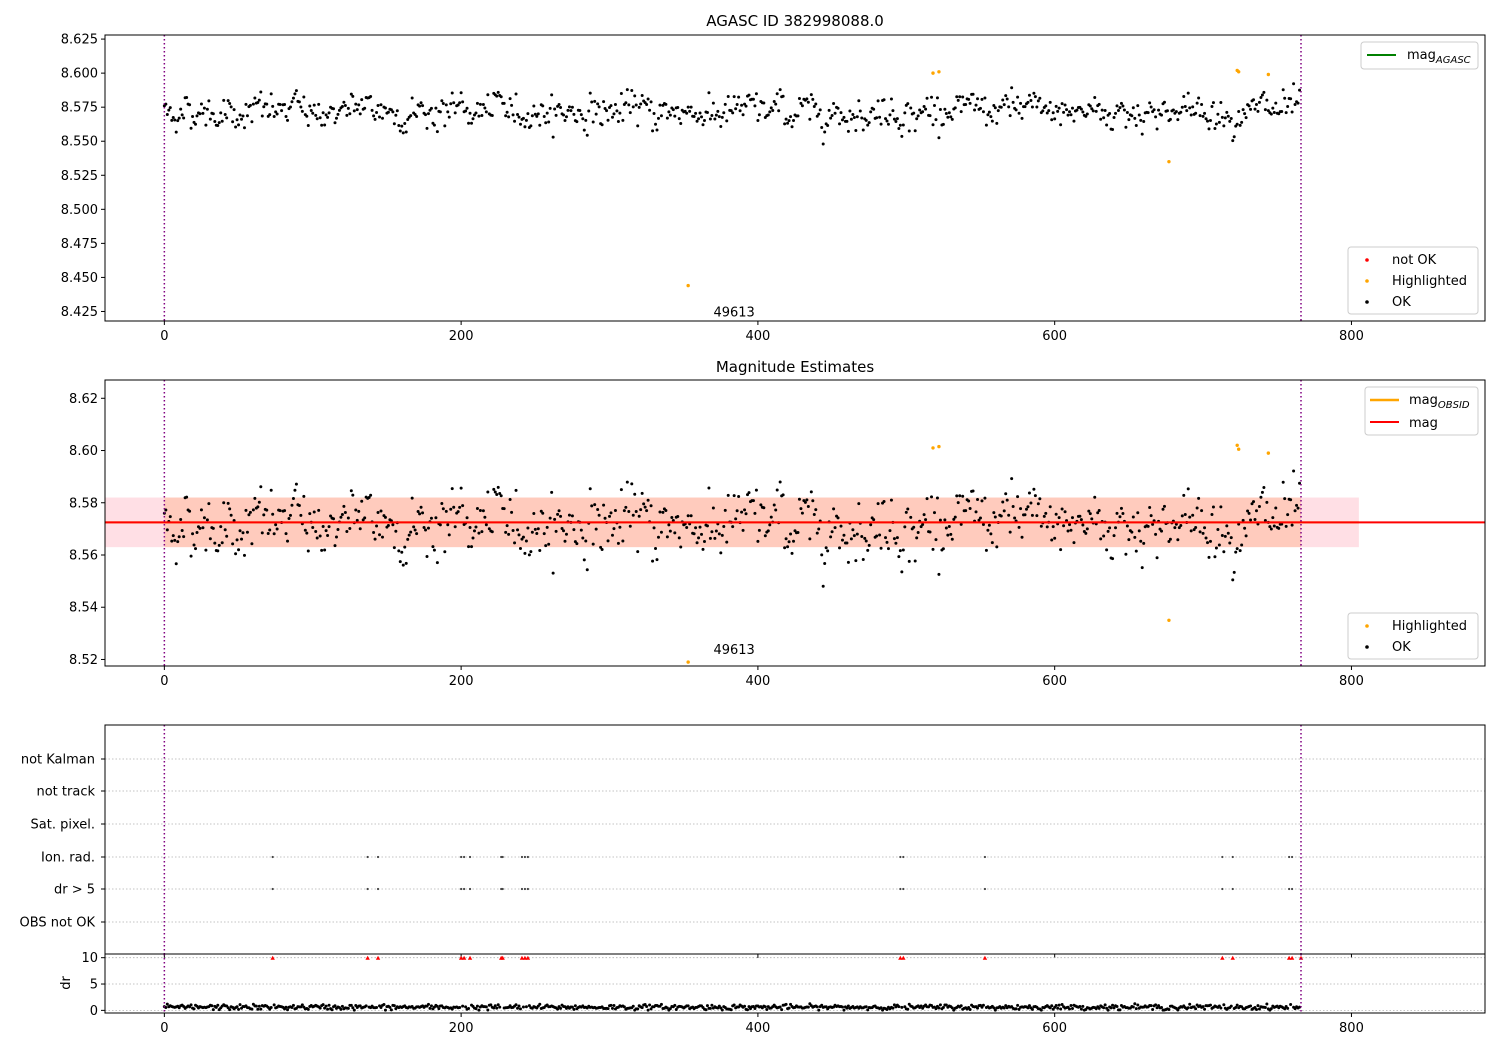 This screenshot has height=1050, width=1500. I want to click on y-tick-label: 8.425, so click(79, 312).